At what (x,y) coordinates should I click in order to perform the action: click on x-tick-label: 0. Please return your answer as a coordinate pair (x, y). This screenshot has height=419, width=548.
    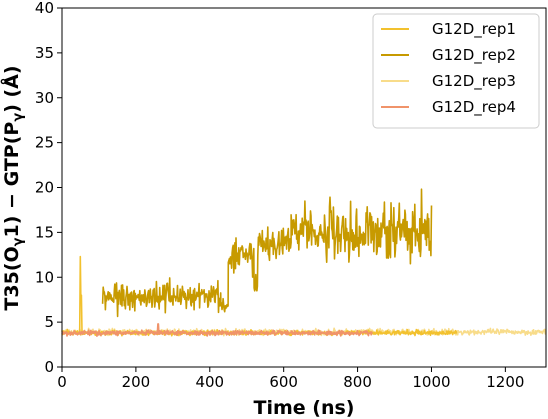
    Looking at the image, I should click on (62, 382).